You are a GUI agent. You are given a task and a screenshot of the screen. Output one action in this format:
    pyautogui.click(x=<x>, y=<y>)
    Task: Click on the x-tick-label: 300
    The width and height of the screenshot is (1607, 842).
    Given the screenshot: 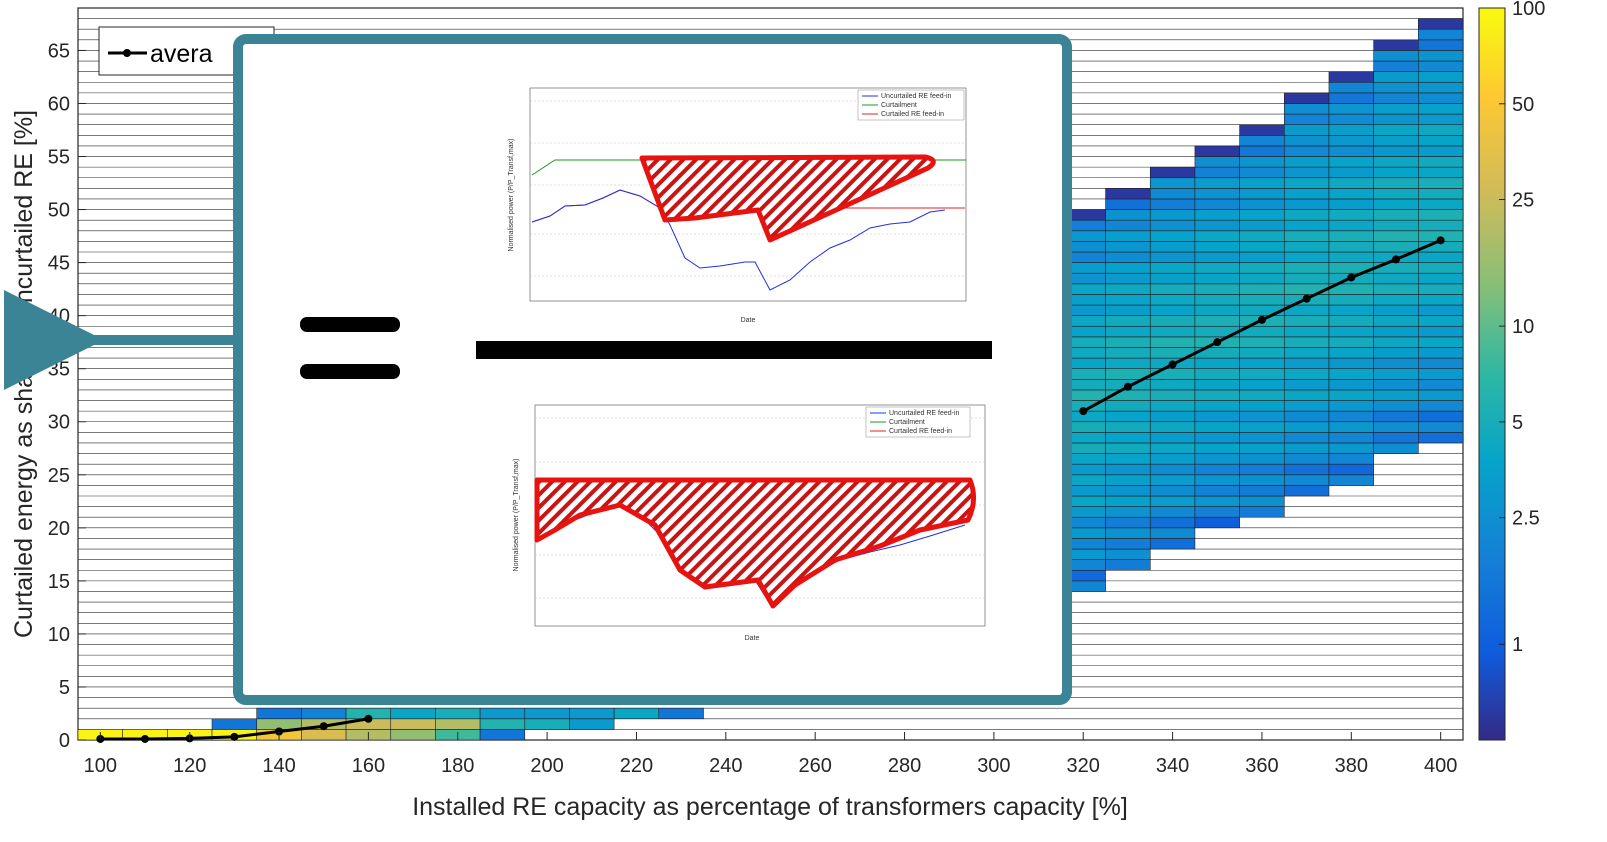 What is the action you would take?
    pyautogui.click(x=993, y=766)
    